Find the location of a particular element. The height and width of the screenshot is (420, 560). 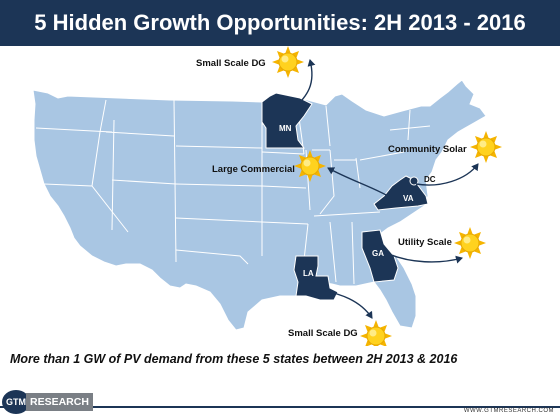

state-label-va: VA is located at coordinates (408, 198).